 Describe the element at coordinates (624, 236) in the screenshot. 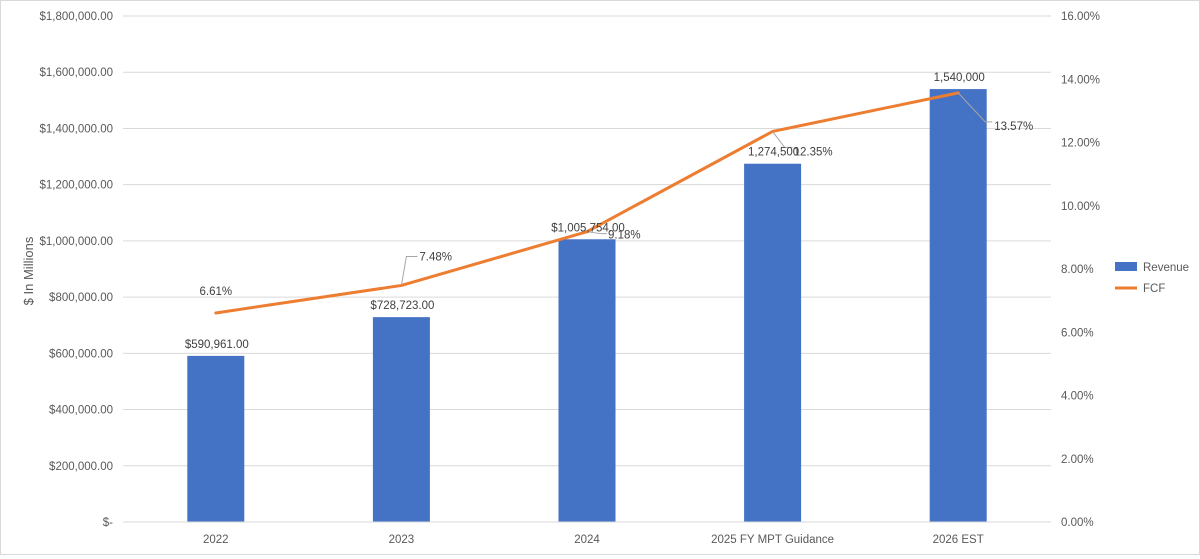

I see `fcf-data-label: 9.18%` at that location.